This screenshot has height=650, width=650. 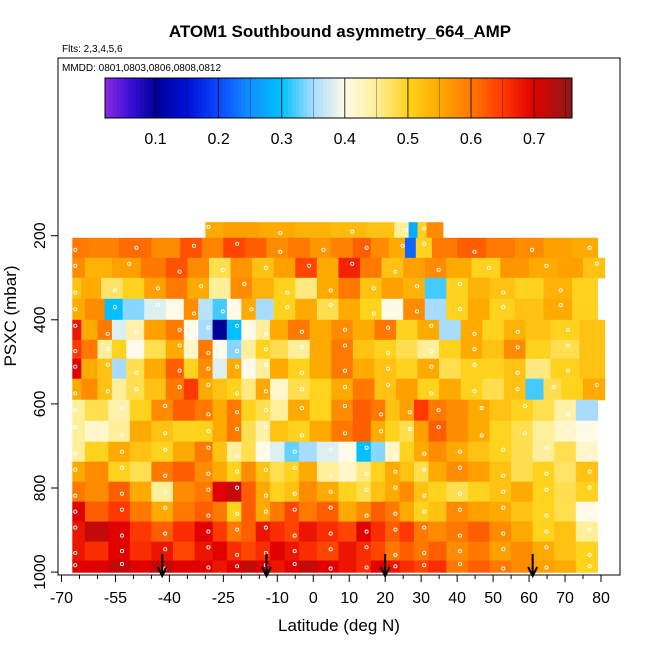 I want to click on profile-arrow, so click(x=266, y=566).